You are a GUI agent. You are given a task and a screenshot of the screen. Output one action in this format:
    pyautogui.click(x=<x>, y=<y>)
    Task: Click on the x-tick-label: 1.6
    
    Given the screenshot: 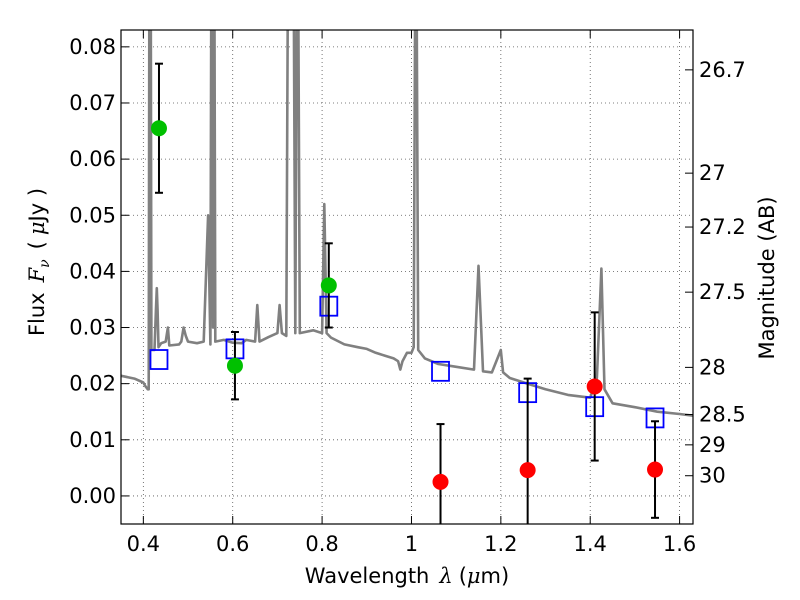 What is the action you would take?
    pyautogui.click(x=679, y=544)
    